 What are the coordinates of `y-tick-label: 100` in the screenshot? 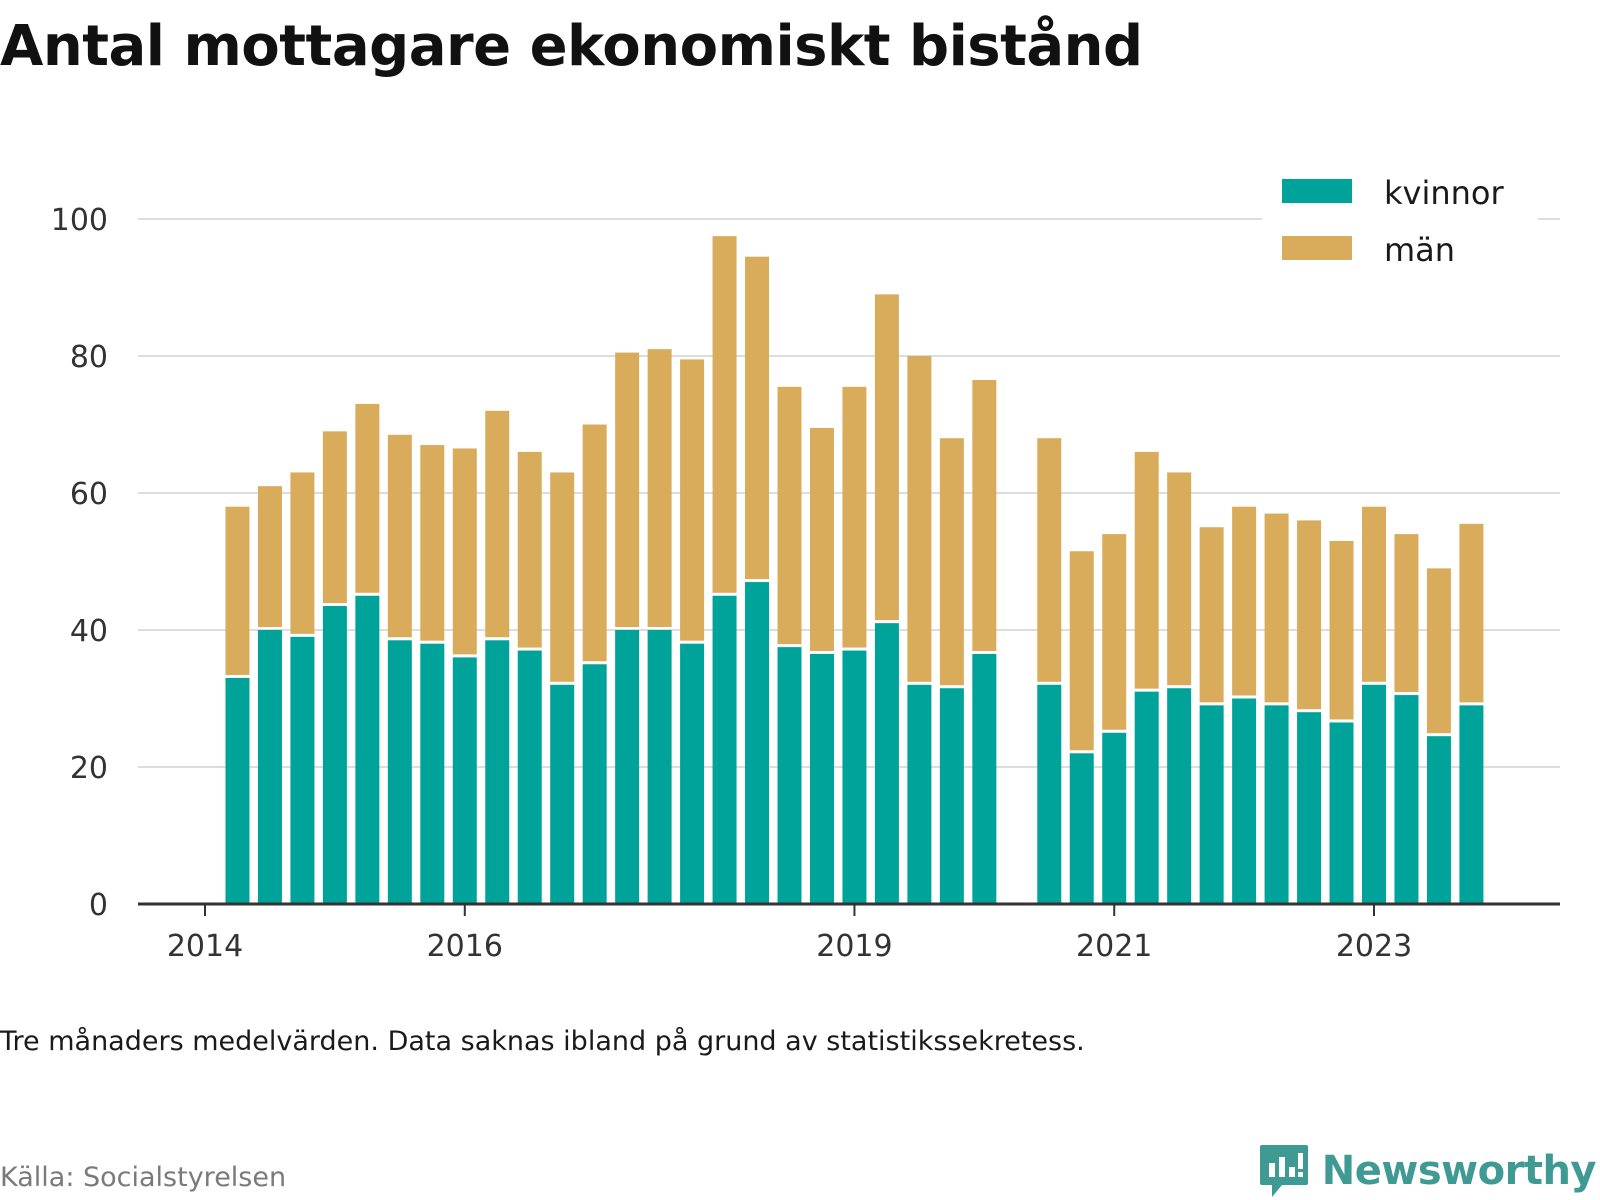 It's located at (79, 220).